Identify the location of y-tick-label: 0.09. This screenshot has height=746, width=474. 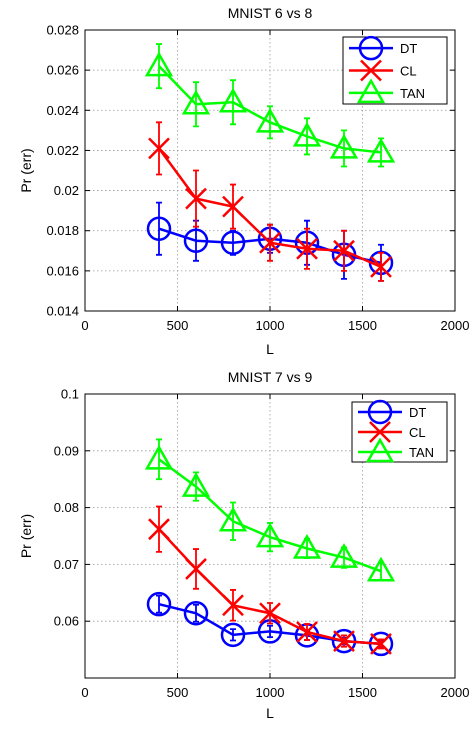
(66, 450).